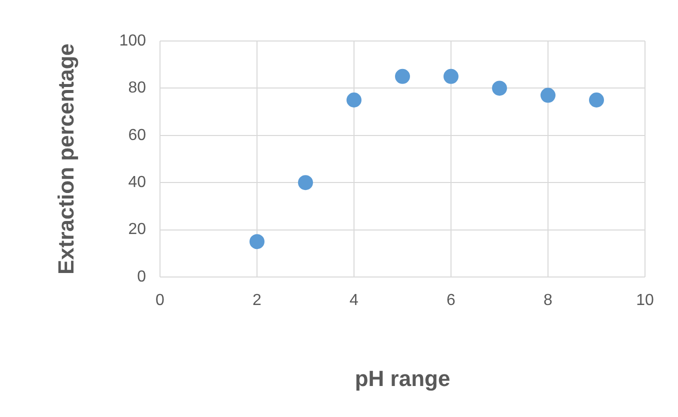 The height and width of the screenshot is (417, 678). What do you see at coordinates (141, 277) in the screenshot?
I see `y-tick-label: 0` at bounding box center [141, 277].